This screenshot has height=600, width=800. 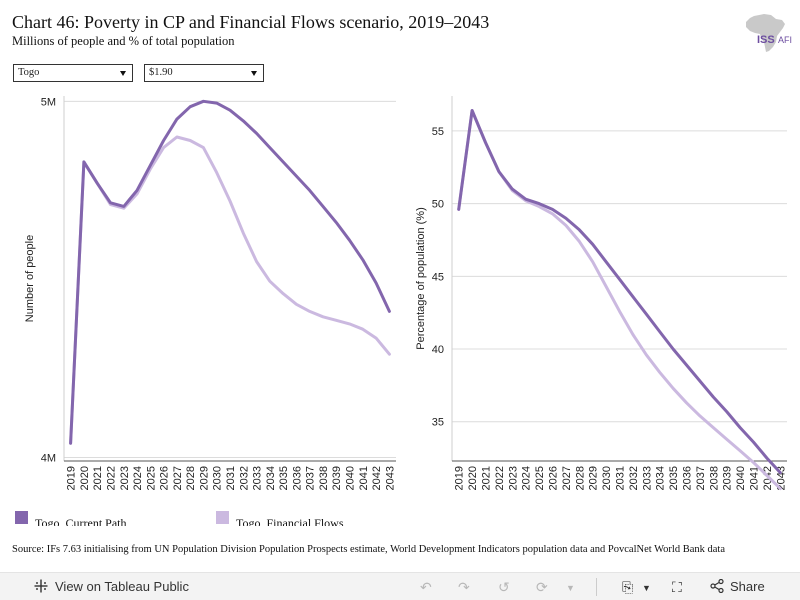 What do you see at coordinates (204, 73) in the screenshot?
I see `poverty-line-dropdown: $1.90` at bounding box center [204, 73].